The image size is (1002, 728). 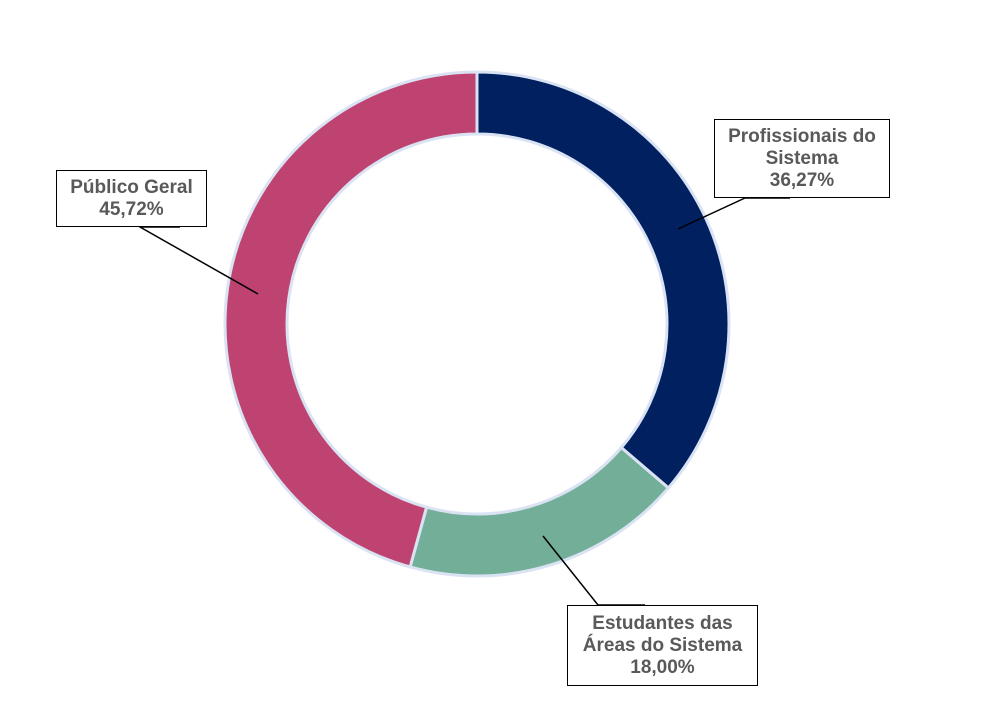 I want to click on callout-estudantes: Estudantes das Áreas do Sistema 18,00%, so click(x=662, y=645).